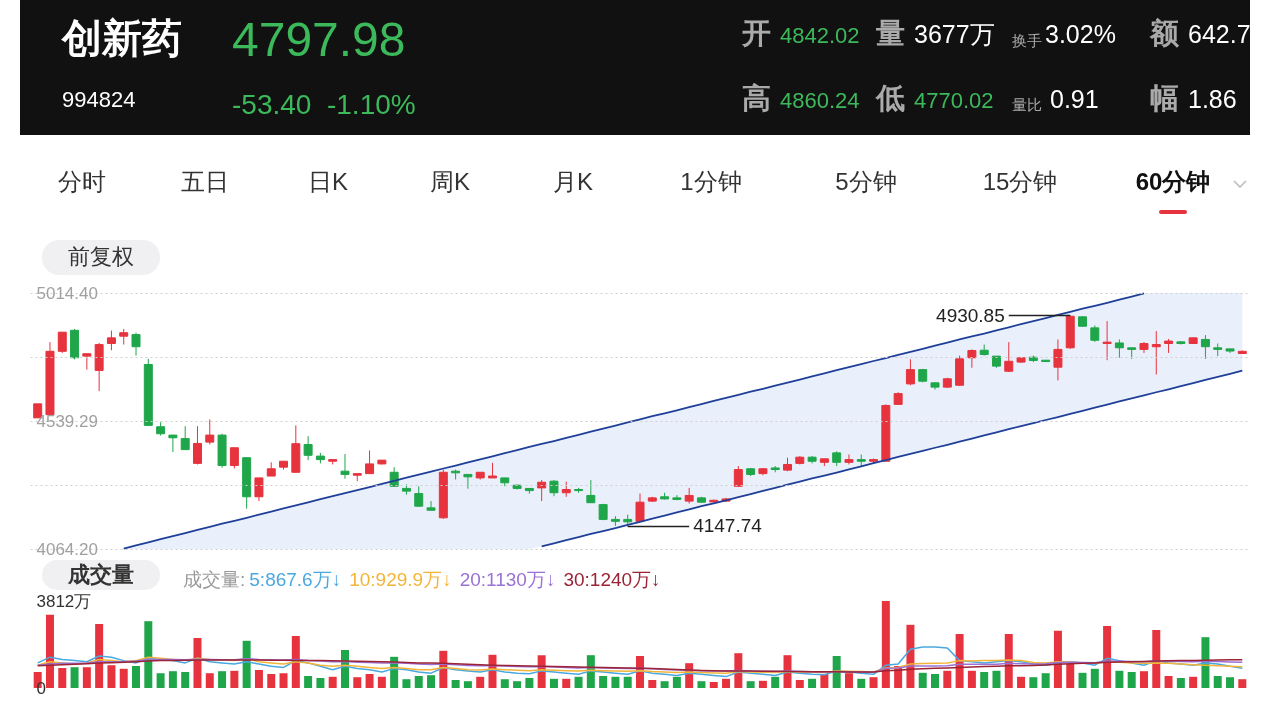  I want to click on text: 高, so click(756, 98).